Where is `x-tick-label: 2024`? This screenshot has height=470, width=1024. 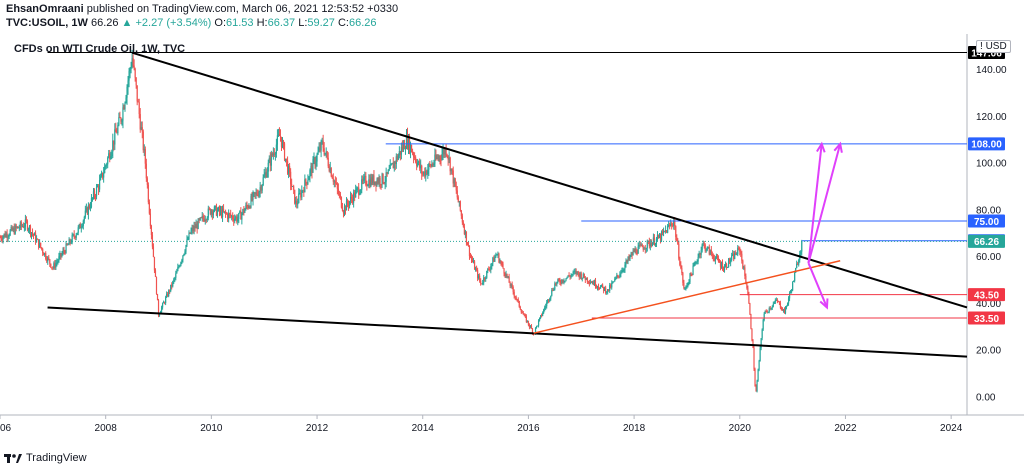 x-tick-label: 2024 is located at coordinates (951, 428).